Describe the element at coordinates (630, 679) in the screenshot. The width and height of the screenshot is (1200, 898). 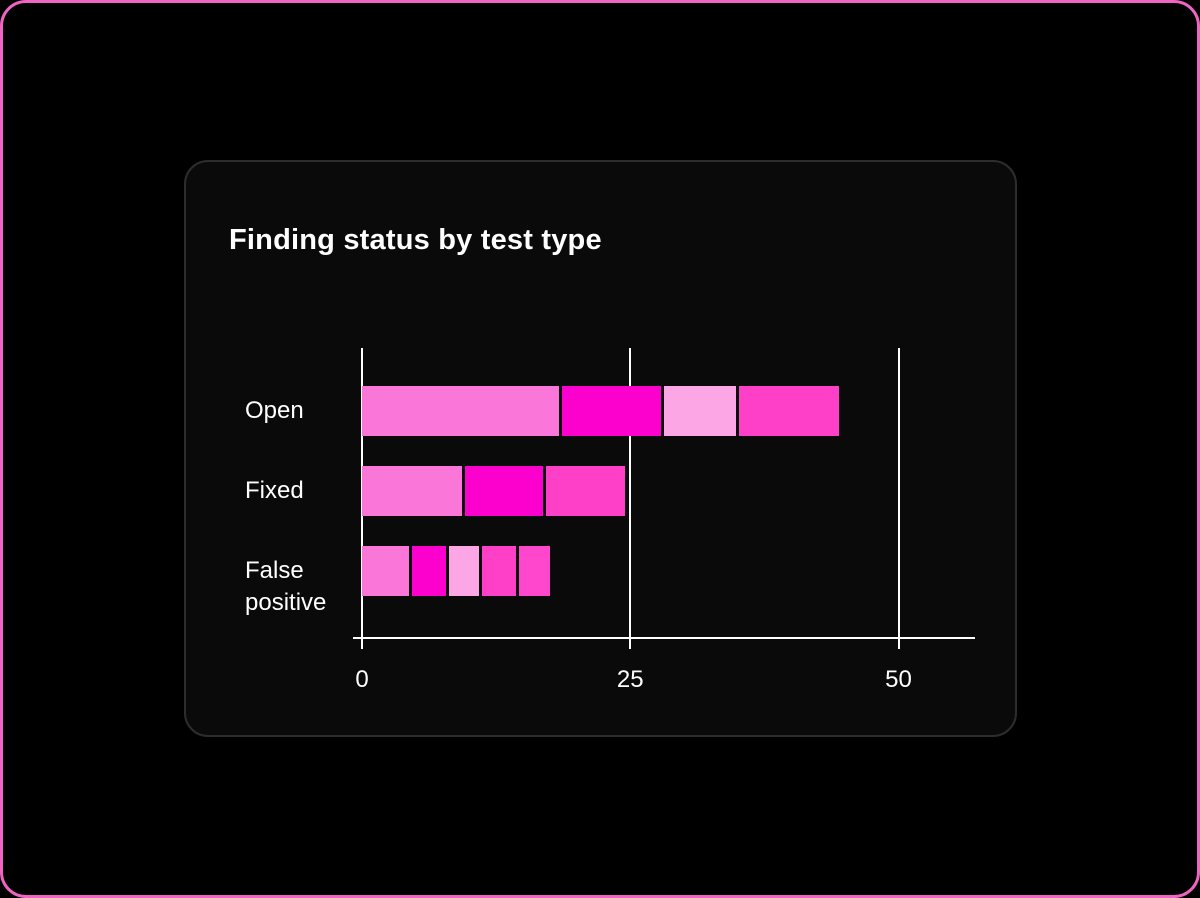
I see `x-tick-label-25: 25` at that location.